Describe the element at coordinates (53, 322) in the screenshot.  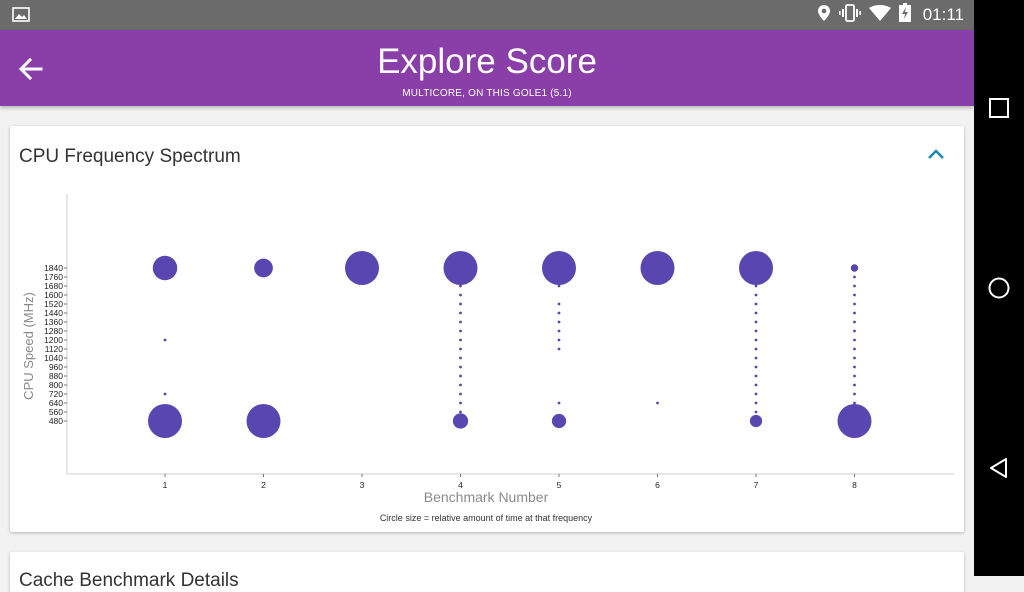
I see `y-tick-label: 1360` at that location.